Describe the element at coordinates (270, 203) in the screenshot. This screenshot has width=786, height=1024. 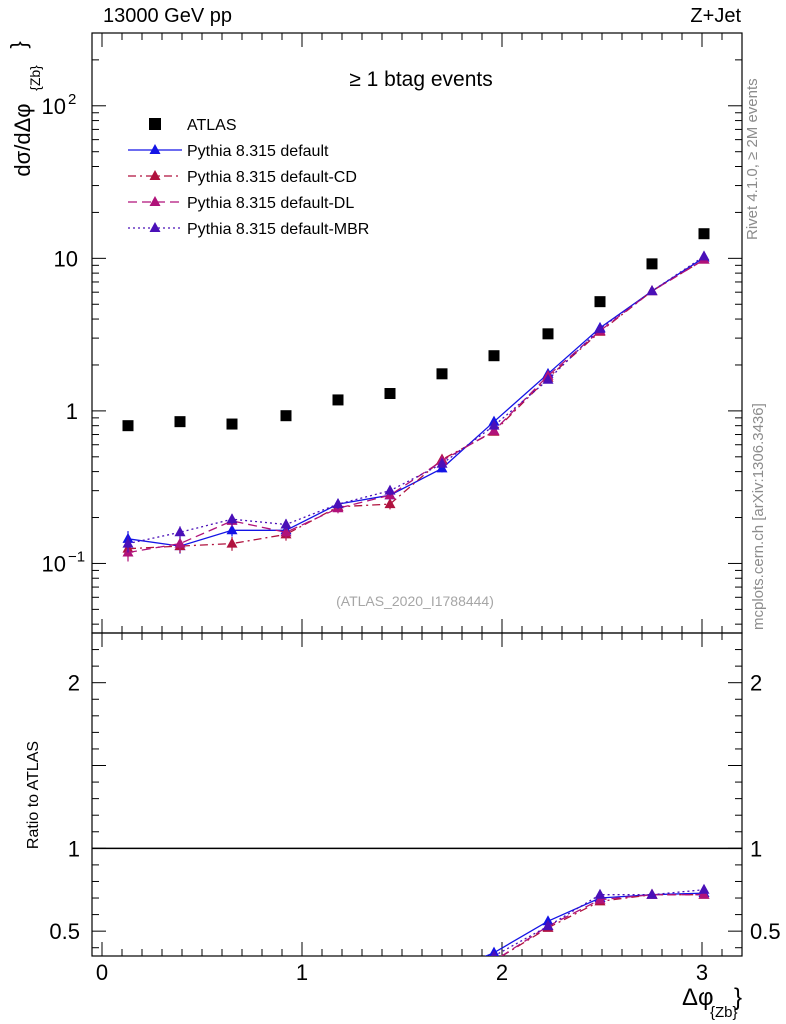
I see `legend-label: Pythia 8.315 default-DL` at that location.